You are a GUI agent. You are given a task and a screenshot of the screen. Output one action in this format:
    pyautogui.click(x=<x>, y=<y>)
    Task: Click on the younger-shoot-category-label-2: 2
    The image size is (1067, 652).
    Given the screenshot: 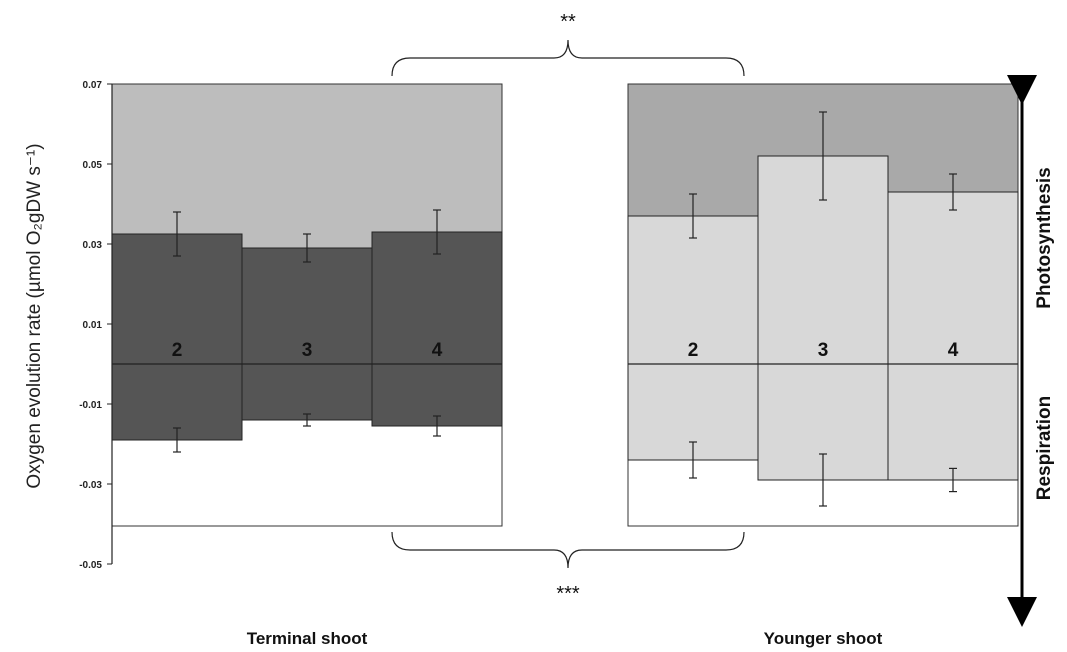 What is the action you would take?
    pyautogui.click(x=693, y=350)
    